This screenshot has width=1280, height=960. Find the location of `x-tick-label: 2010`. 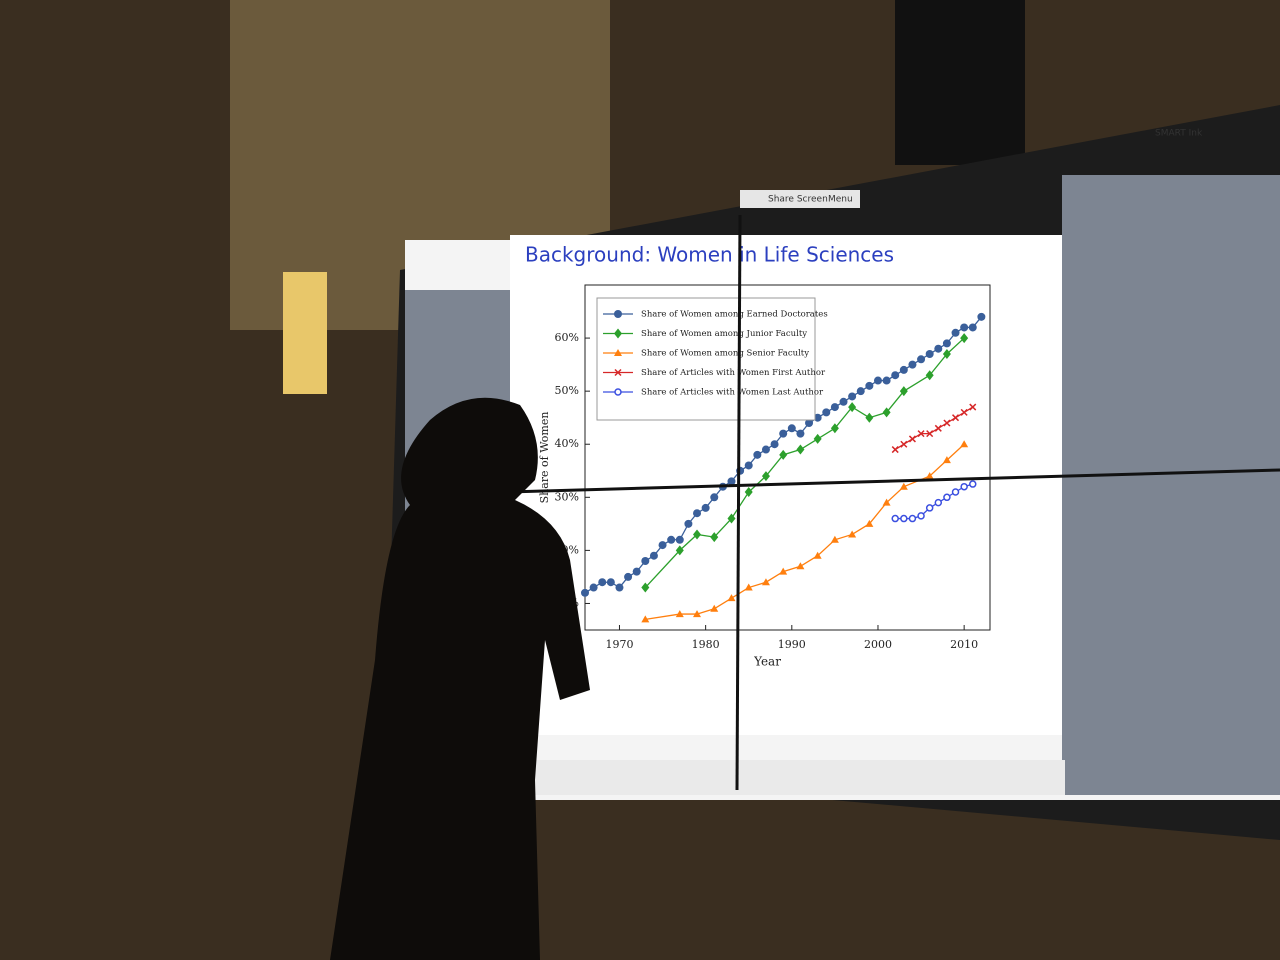

x-tick-label: 2010 is located at coordinates (964, 644).